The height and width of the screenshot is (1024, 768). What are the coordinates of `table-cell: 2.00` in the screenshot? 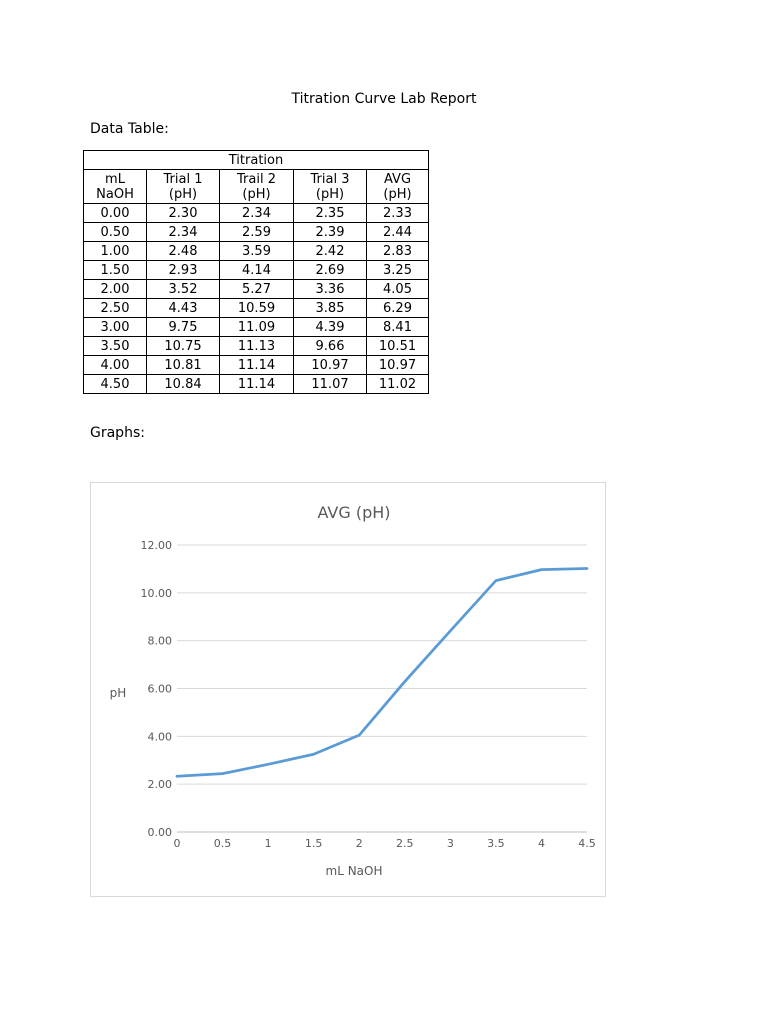 It's located at (115, 289).